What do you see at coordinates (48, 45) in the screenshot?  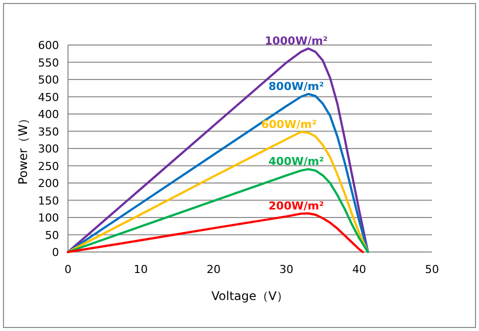 I see `y-tick-label: 600` at bounding box center [48, 45].